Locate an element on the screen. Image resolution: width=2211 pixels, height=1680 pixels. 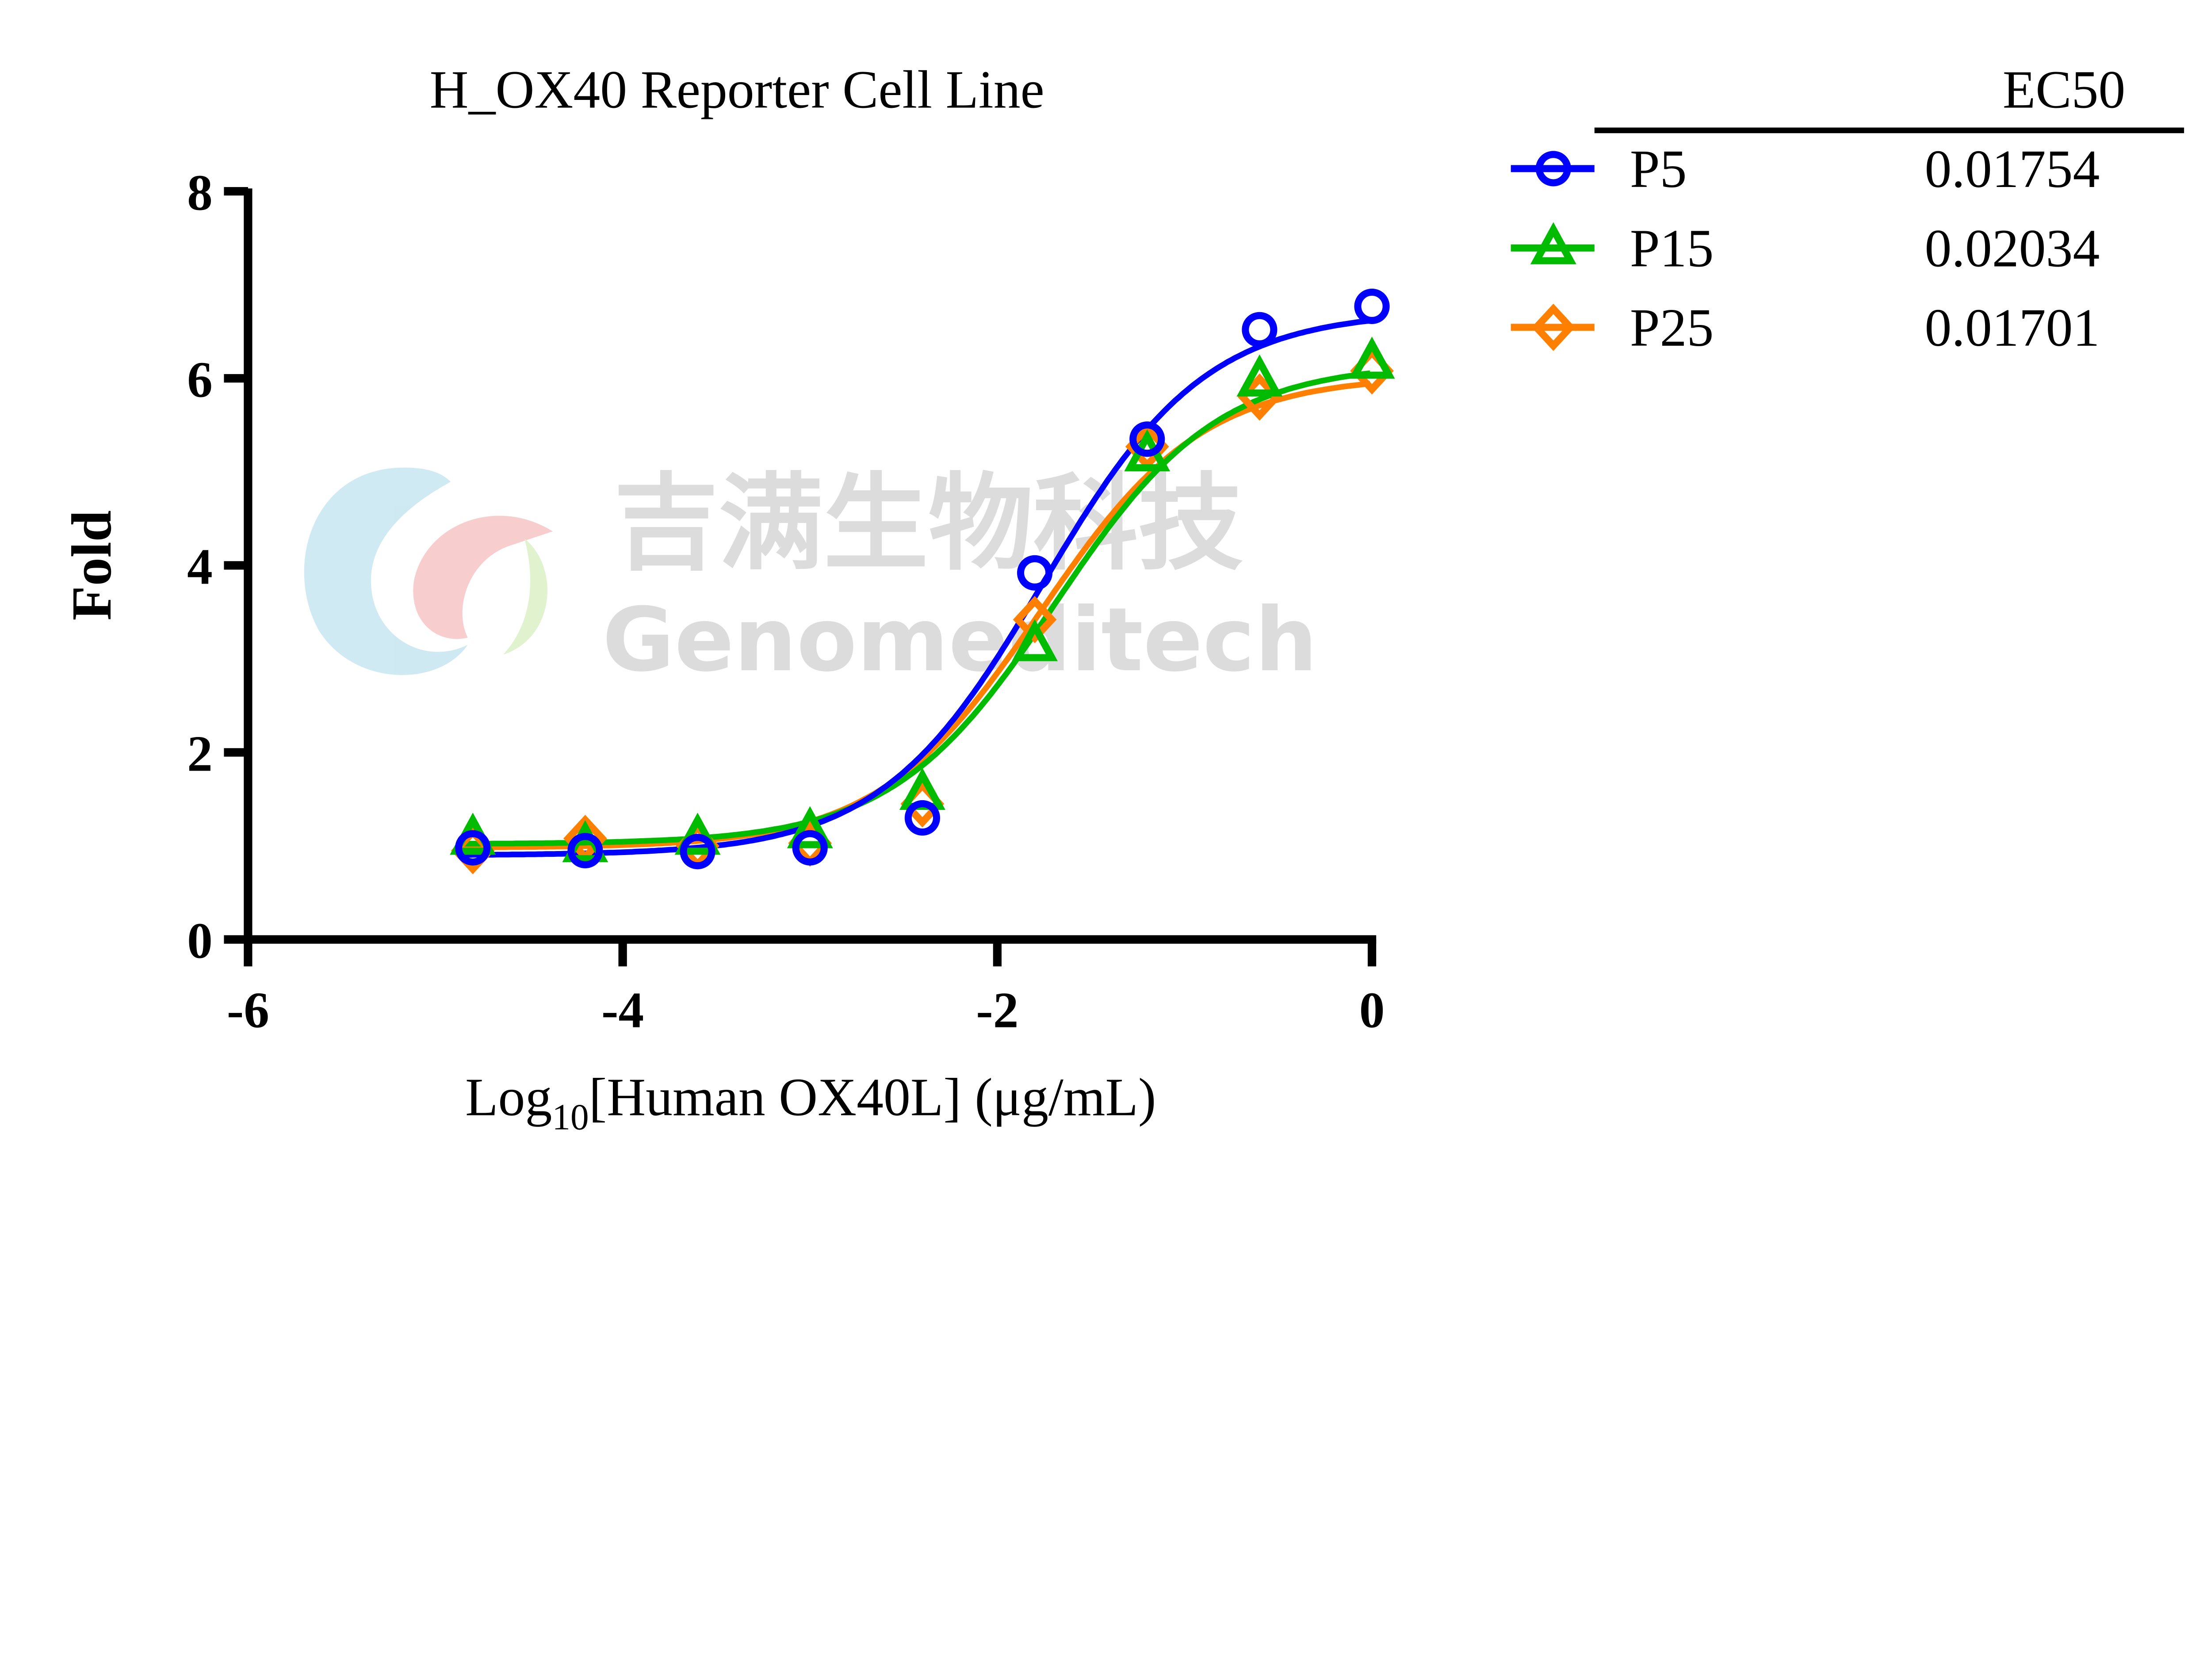
x-tick-label: -6 is located at coordinates (248, 1010).